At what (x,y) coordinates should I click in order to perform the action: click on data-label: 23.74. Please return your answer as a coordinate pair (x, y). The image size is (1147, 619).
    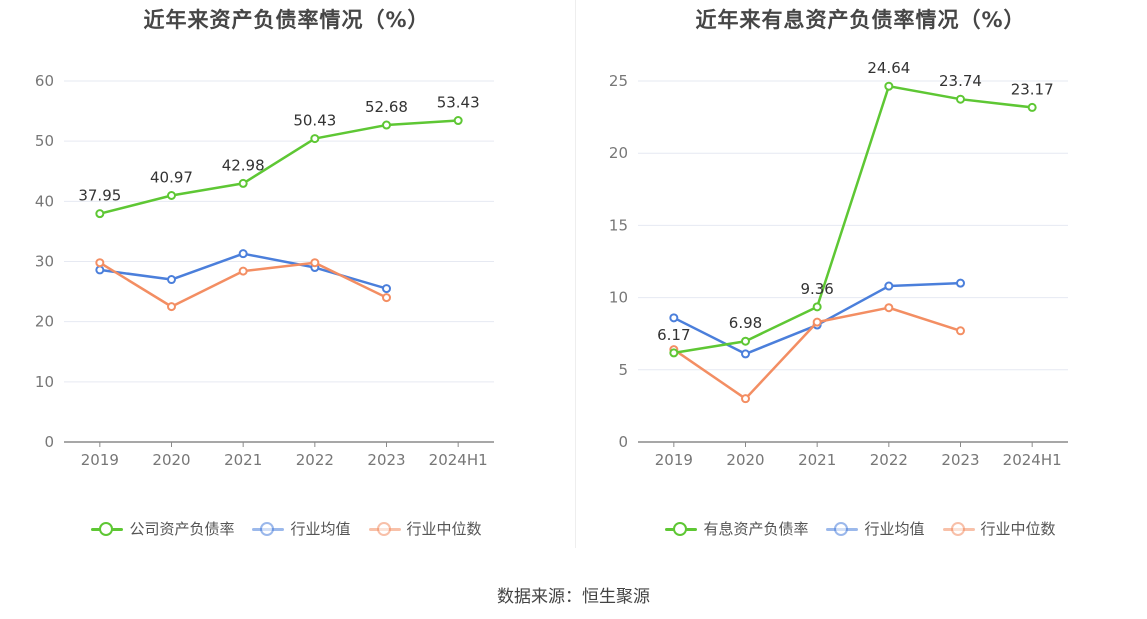
    Looking at the image, I should click on (960, 81).